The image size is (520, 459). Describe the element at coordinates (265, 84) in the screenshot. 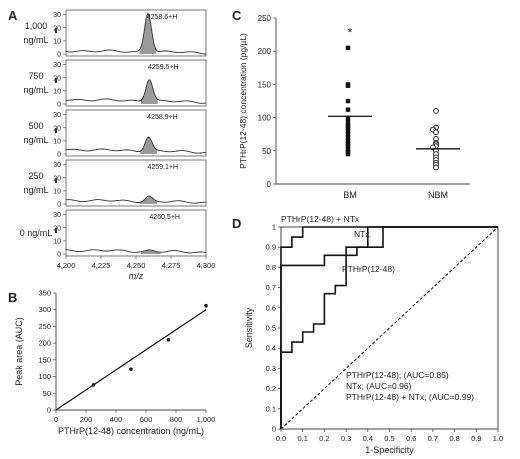

I see `scatter-y-tick-label: 150` at that location.